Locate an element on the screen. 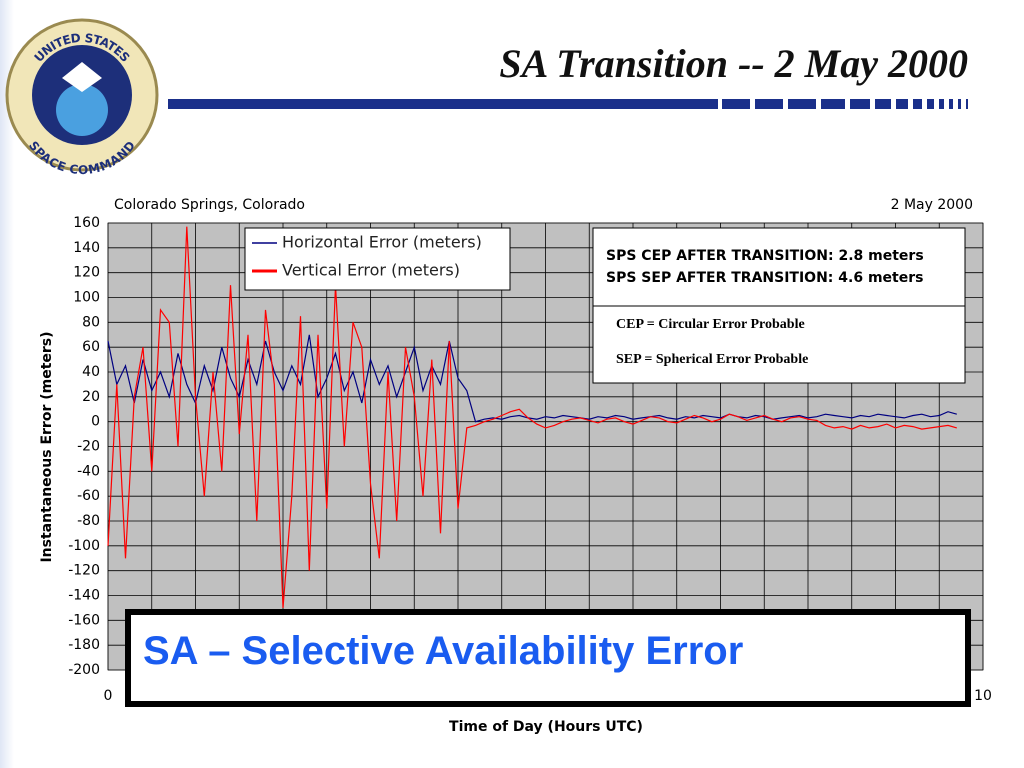 This screenshot has width=1024, height=768. y-tick-label: 100 is located at coordinates (86, 298).